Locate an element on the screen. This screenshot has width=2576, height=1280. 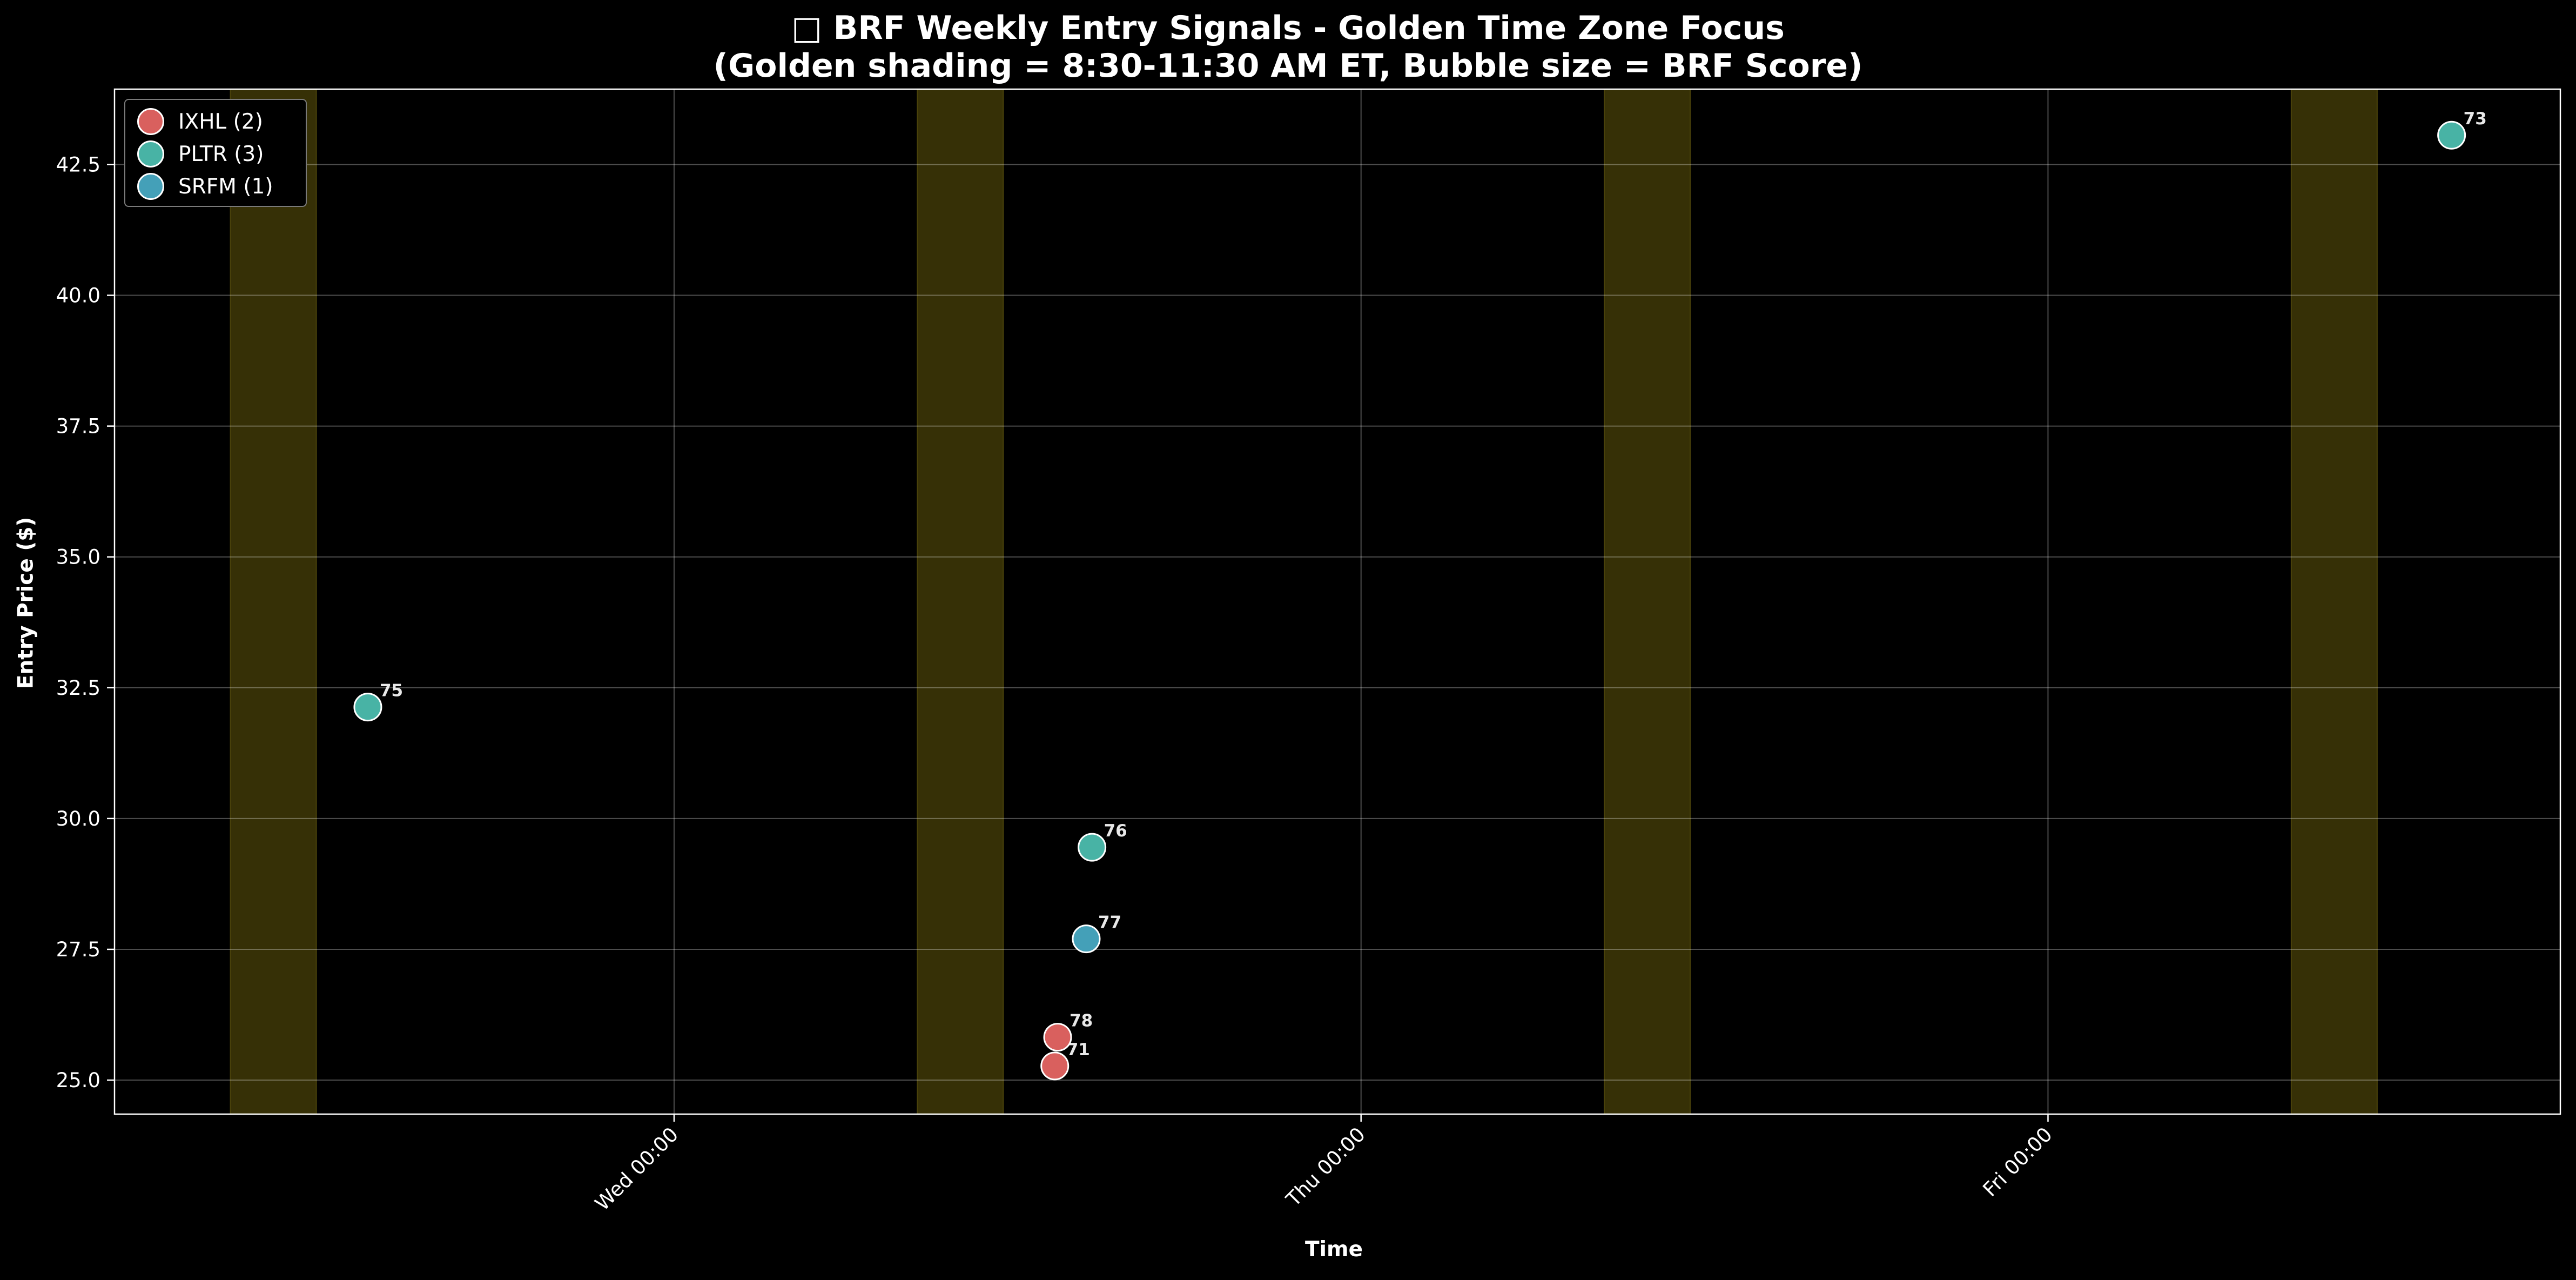
legend-item-srfm: SRFM (1) is located at coordinates (205, 186).